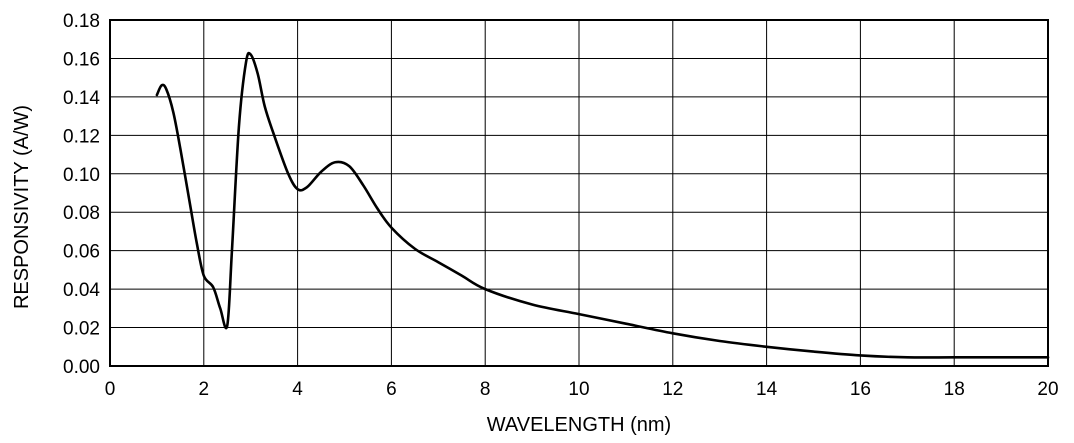 The width and height of the screenshot is (1074, 443). I want to click on y-tick-label: 0.06, so click(81, 252).